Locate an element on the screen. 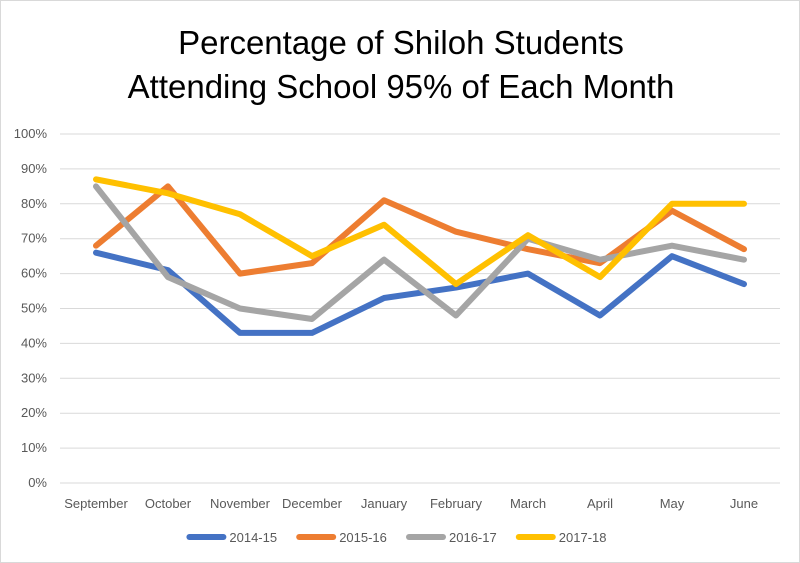  x-tick-label: December is located at coordinates (312, 503).